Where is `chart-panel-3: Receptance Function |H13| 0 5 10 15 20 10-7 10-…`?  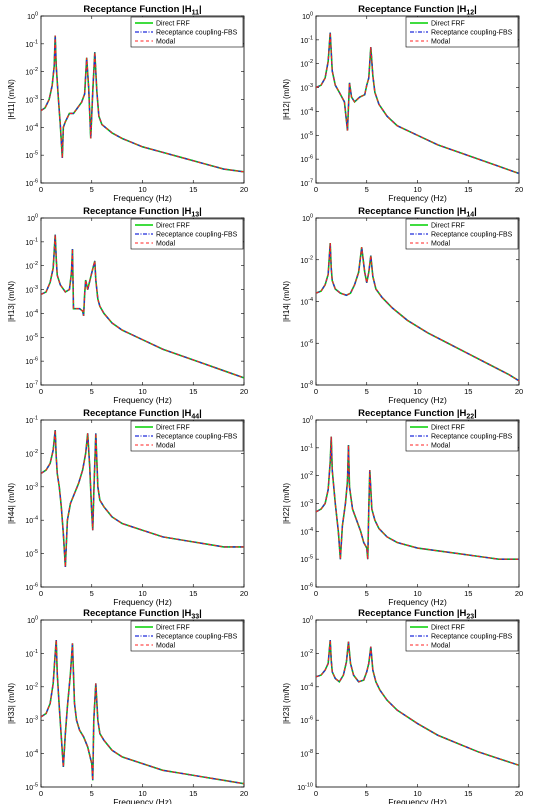 chart-panel-3: Receptance Function |H13| 0 5 10 15 20 10-7 10-… is located at coordinates (137, 303).